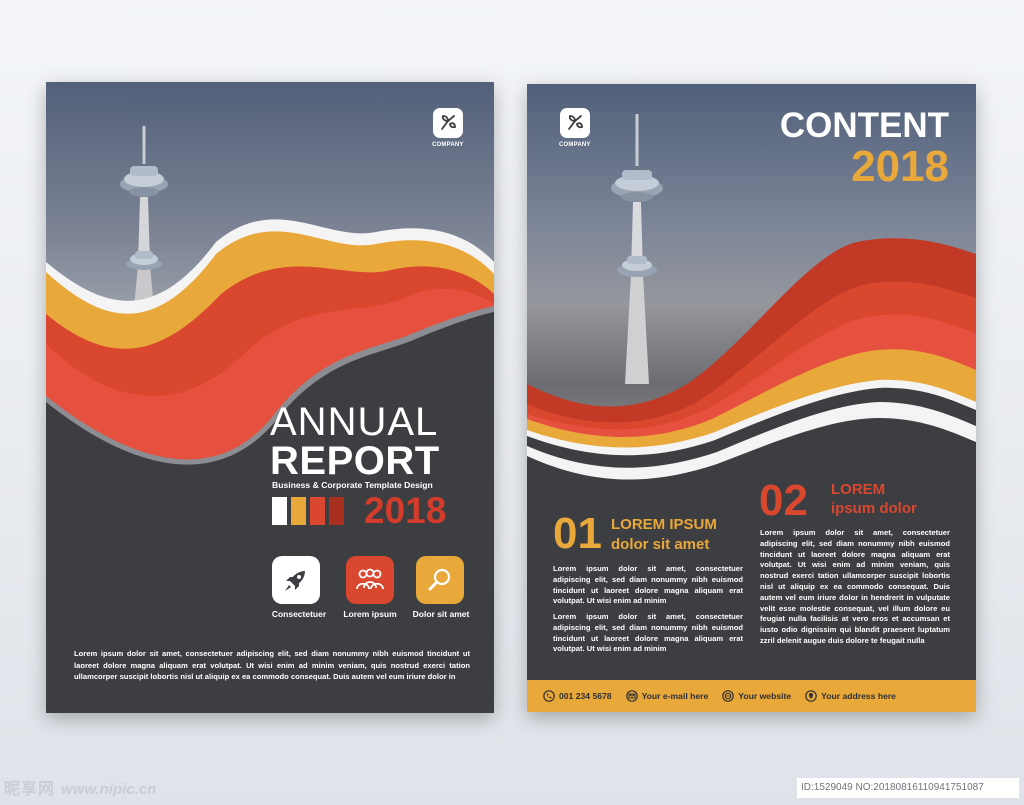 The height and width of the screenshot is (805, 1024). Describe the element at coordinates (549, 696) in the screenshot. I see `phone-icon` at that location.